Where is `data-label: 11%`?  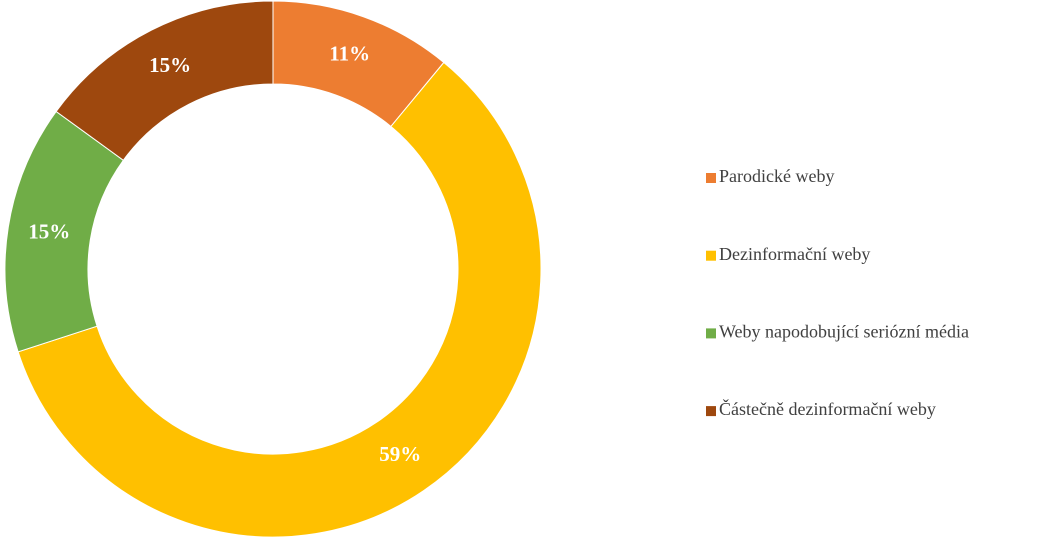 data-label: 11% is located at coordinates (349, 54).